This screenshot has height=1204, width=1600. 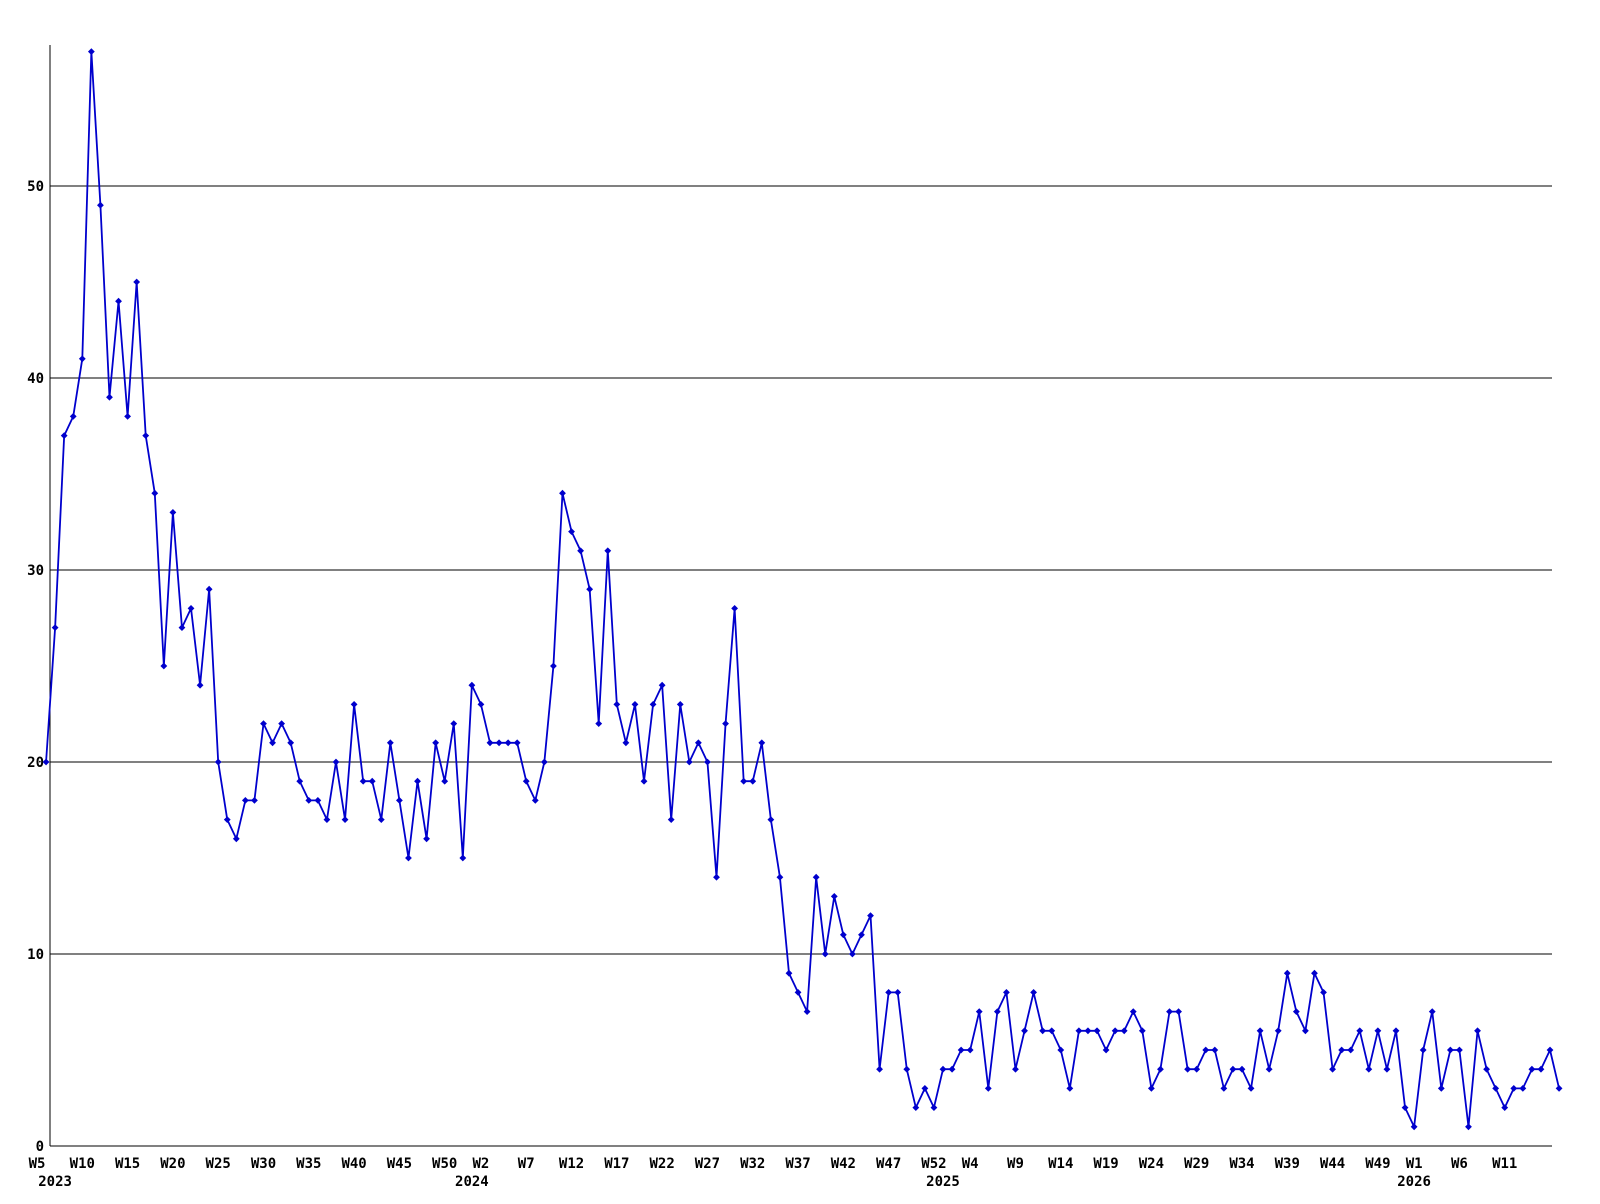 I want to click on x-axis-tick-label: W17, so click(x=616, y=1164).